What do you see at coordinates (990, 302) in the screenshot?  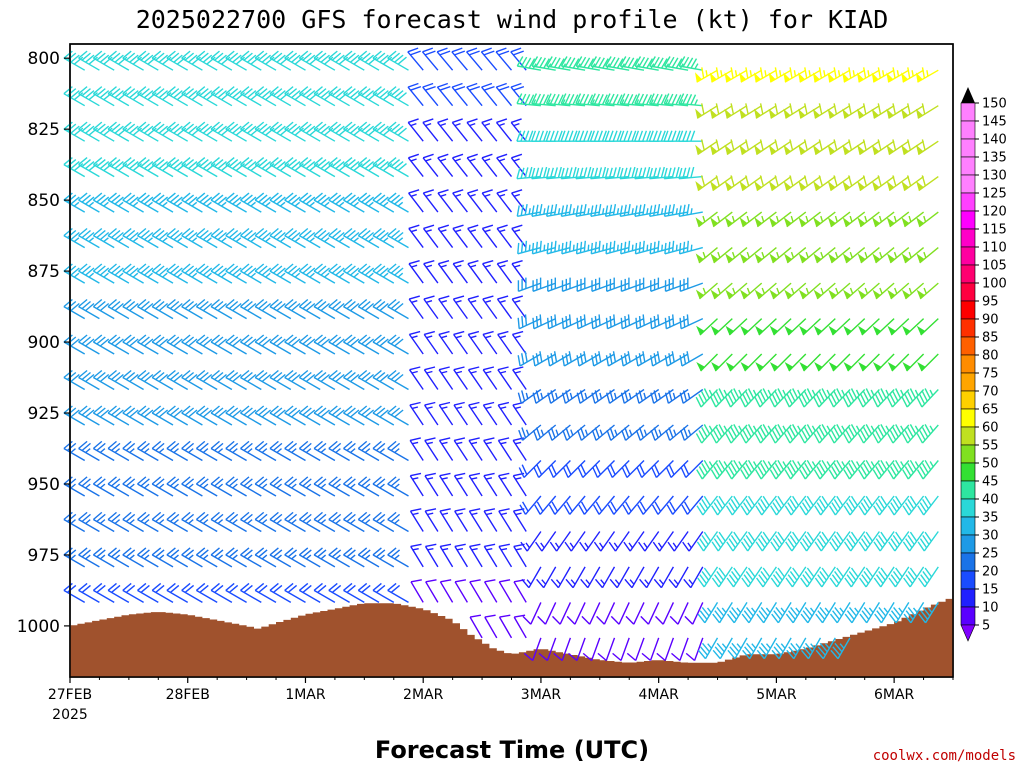 I see `colorbar-label: 95` at bounding box center [990, 302].